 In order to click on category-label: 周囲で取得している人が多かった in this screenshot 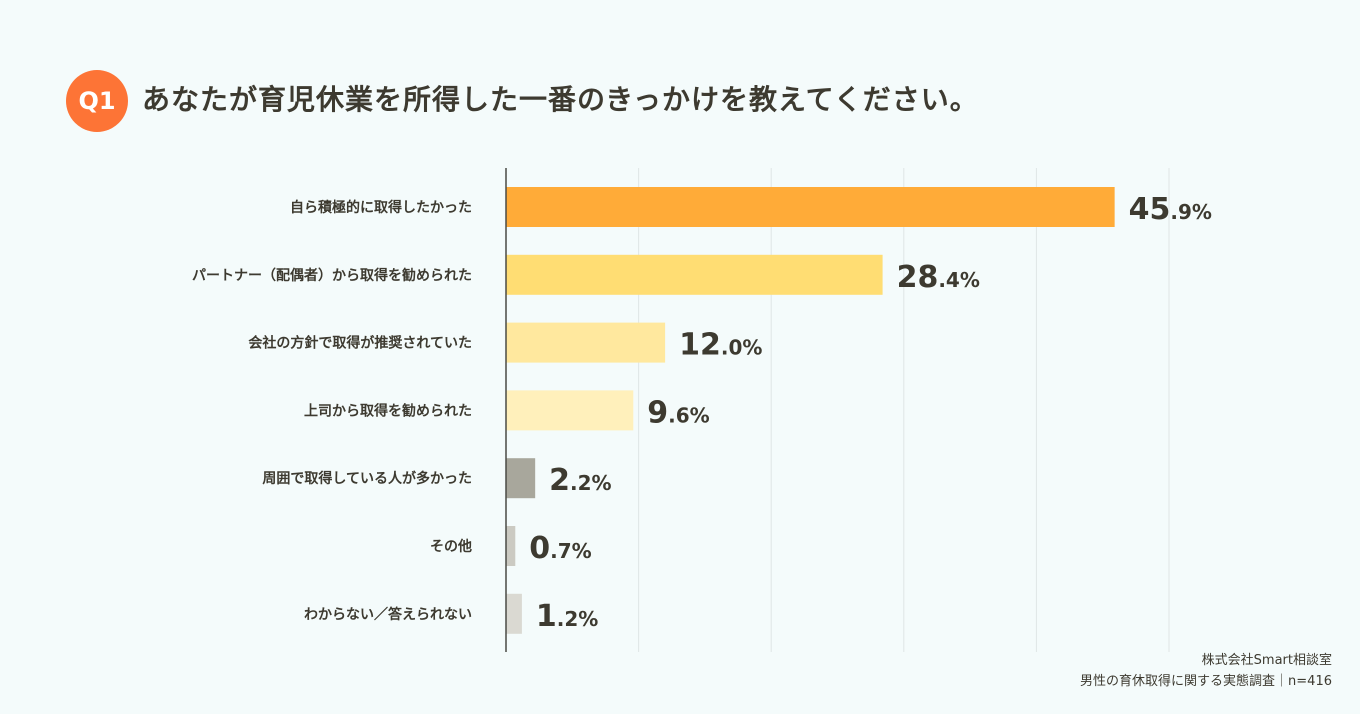, I will do `click(367, 478)`.